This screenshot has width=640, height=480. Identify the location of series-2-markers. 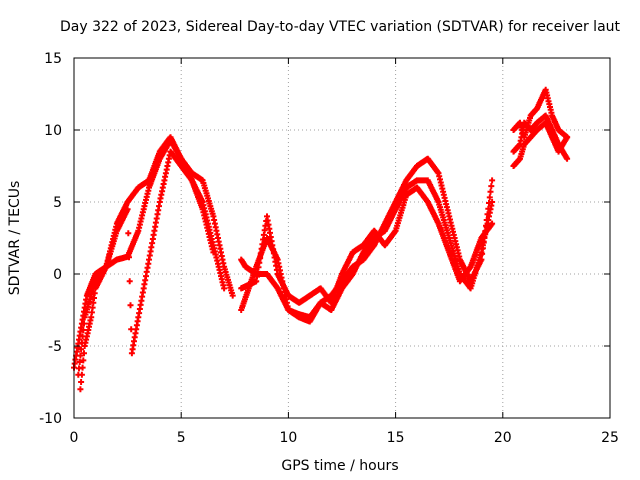
(152, 263).